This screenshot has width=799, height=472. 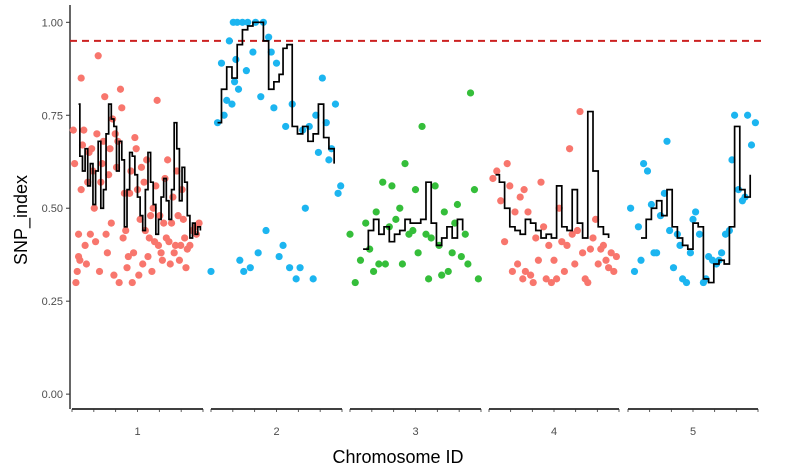 What do you see at coordinates (52, 23) in the screenshot?
I see `y-tick-label: 1.00` at bounding box center [52, 23].